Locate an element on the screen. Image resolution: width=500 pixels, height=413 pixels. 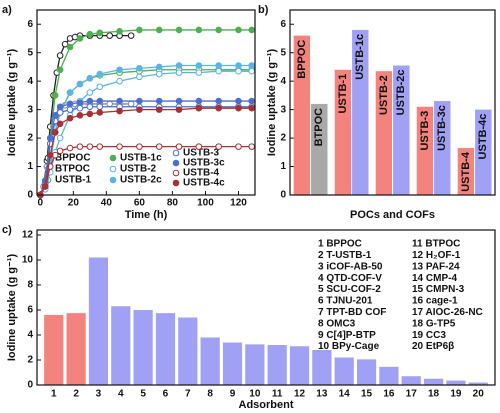
legend-item: 14 CMP-4 is located at coordinates (434, 278).